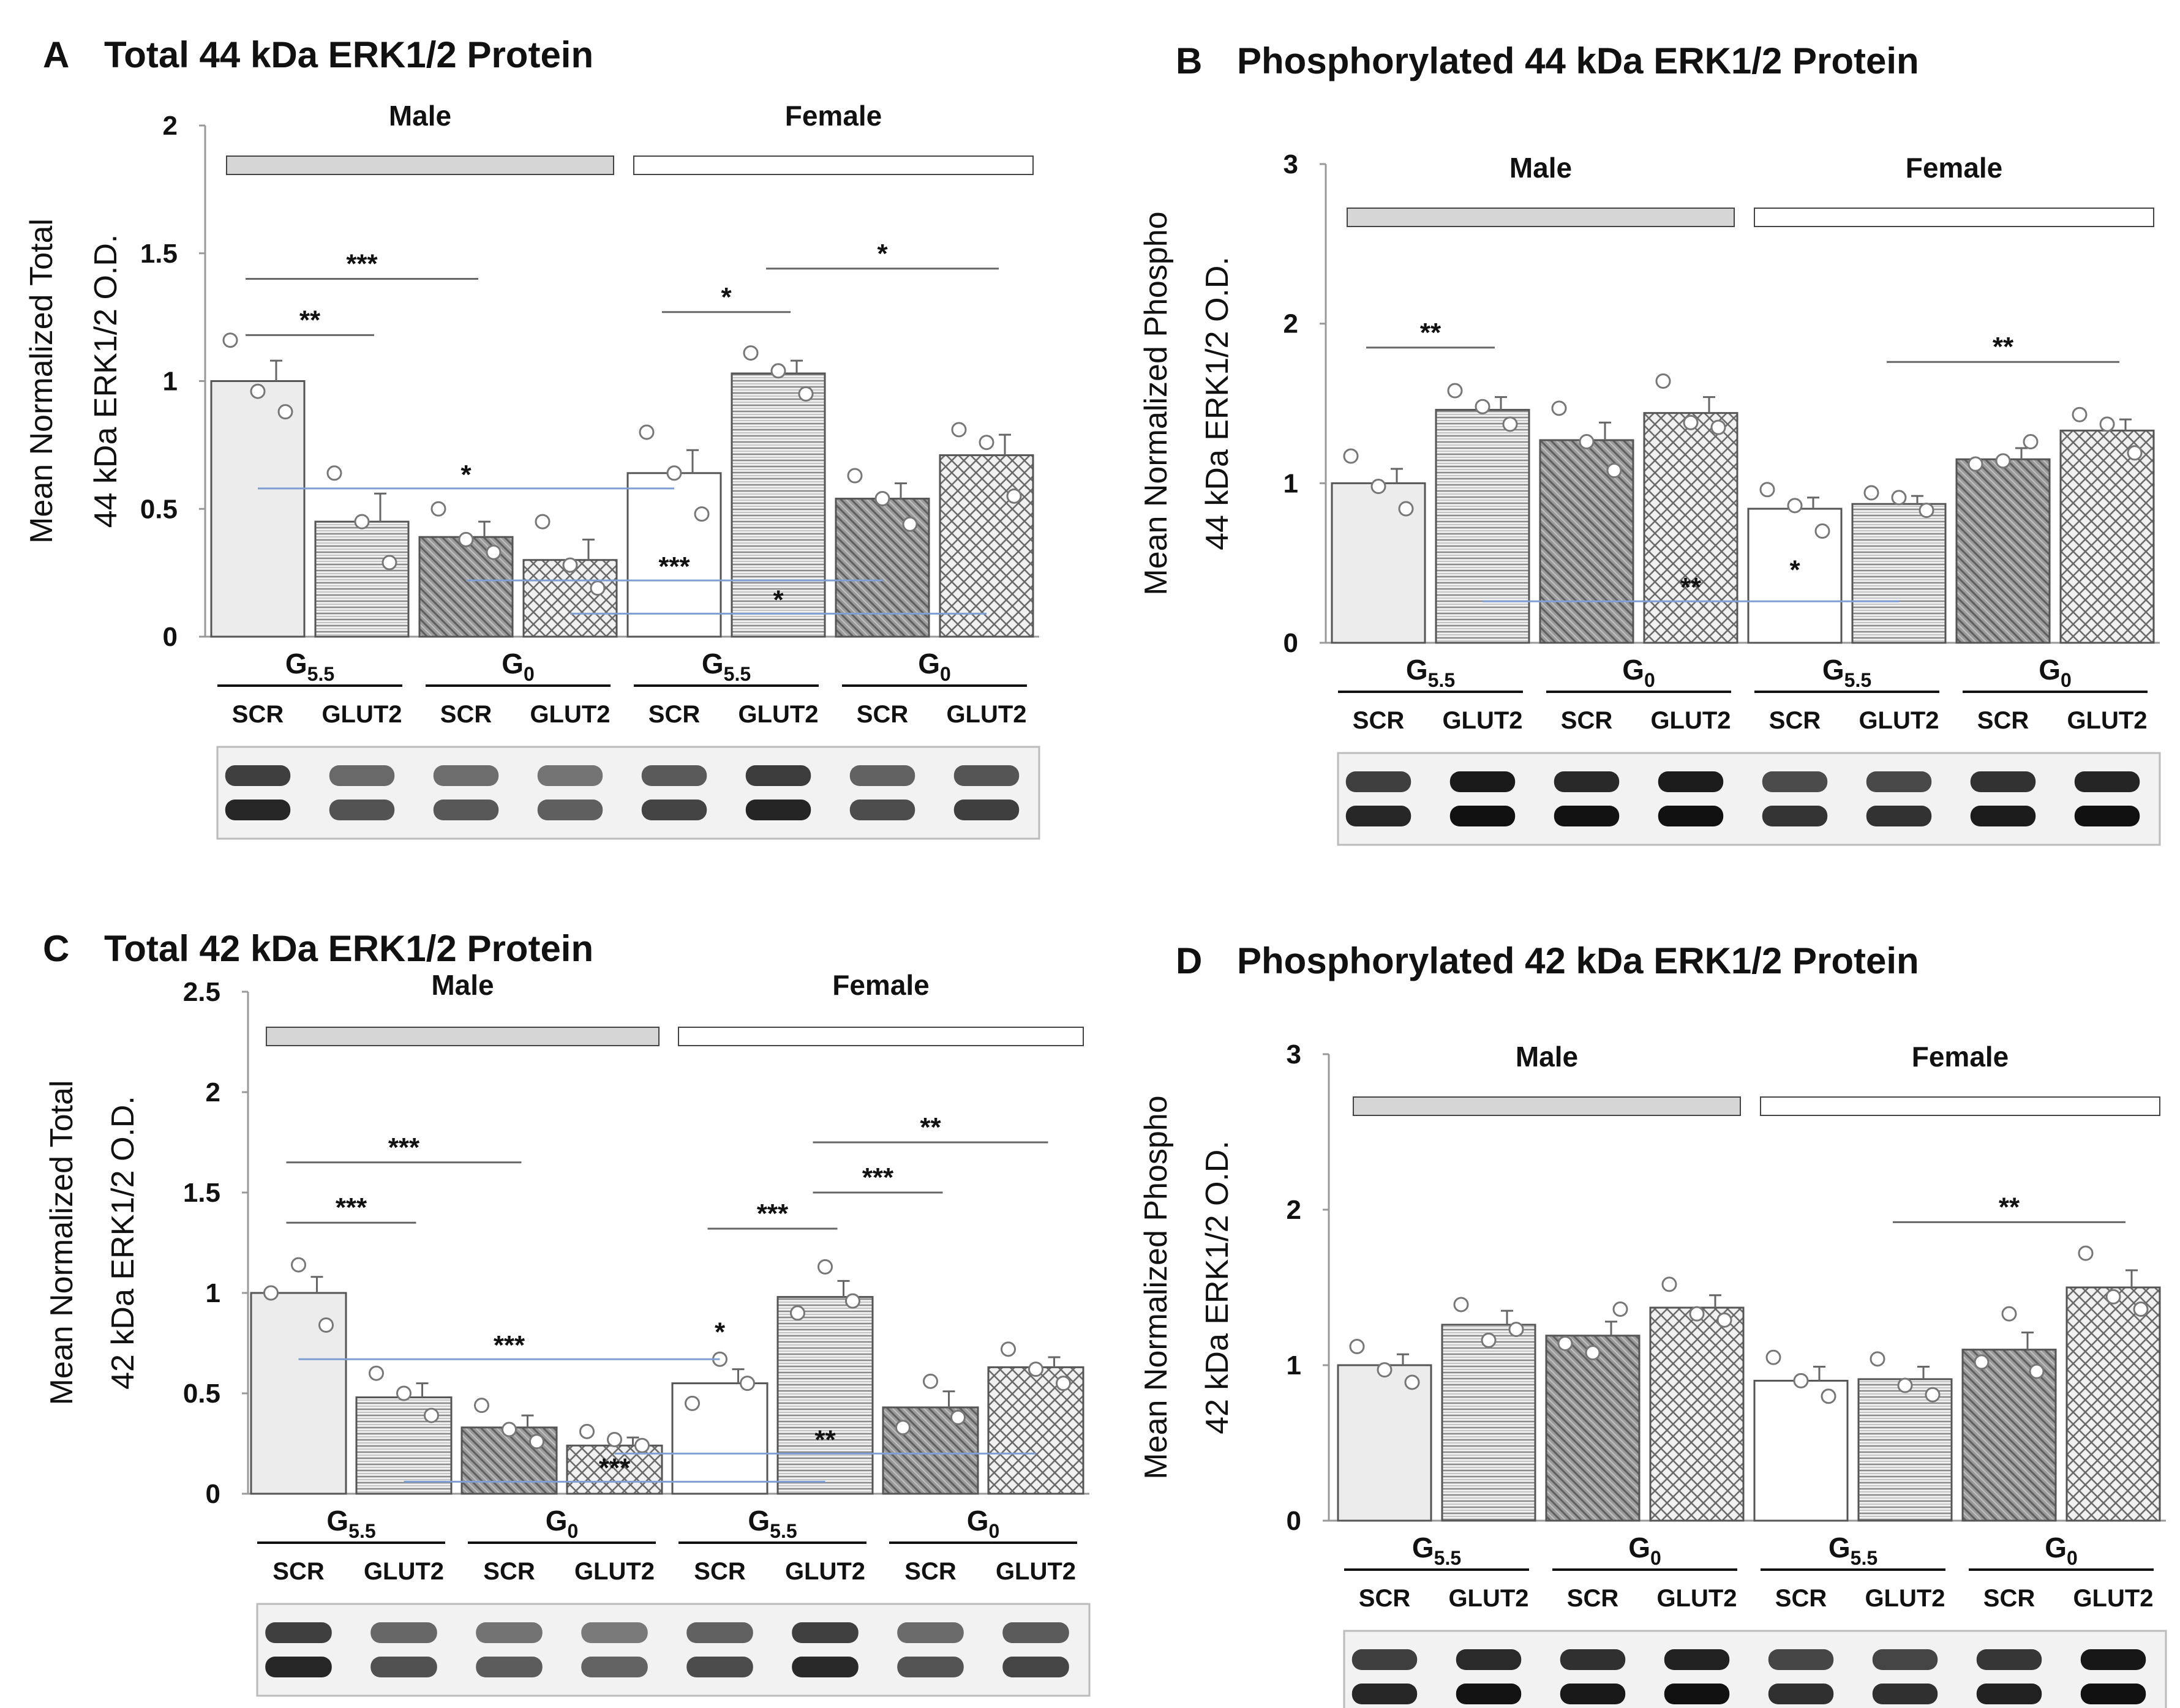 The height and width of the screenshot is (1708, 2180). Describe the element at coordinates (628, 793) in the screenshot. I see `western-blot` at that location.